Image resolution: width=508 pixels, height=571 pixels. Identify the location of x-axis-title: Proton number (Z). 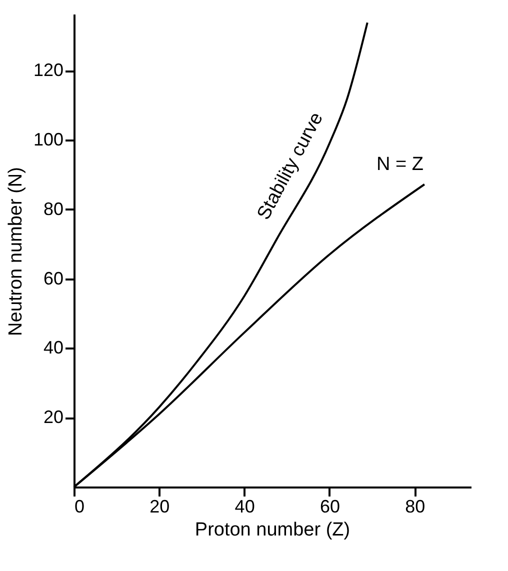
(272, 530).